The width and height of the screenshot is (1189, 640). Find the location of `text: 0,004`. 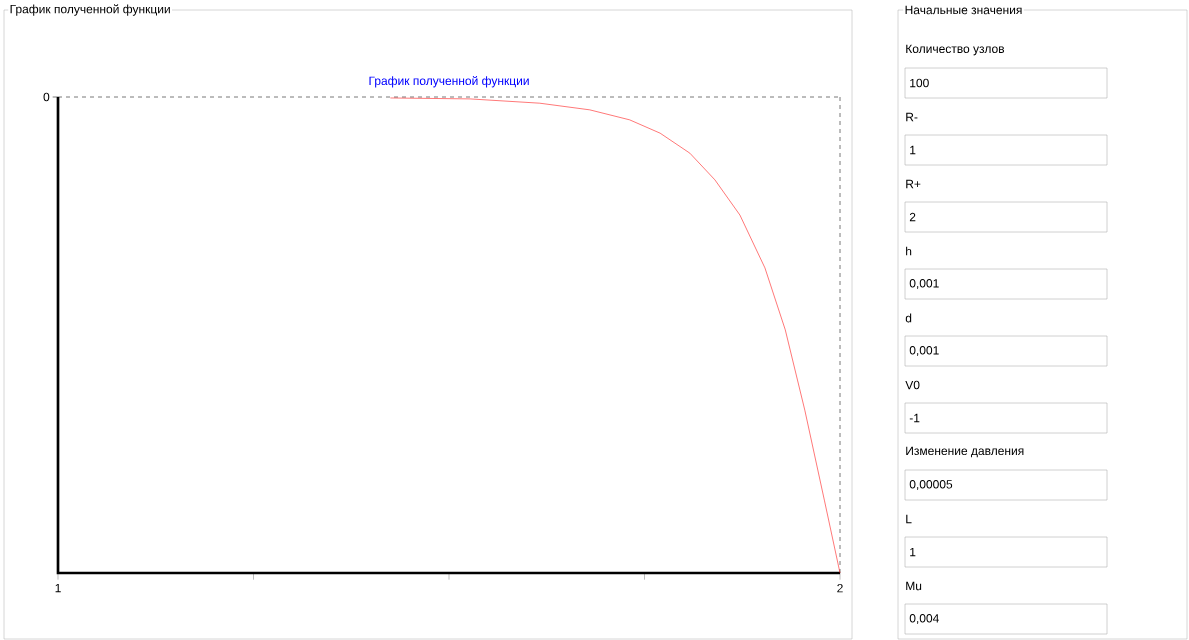

text: 0,004 is located at coordinates (924, 619).